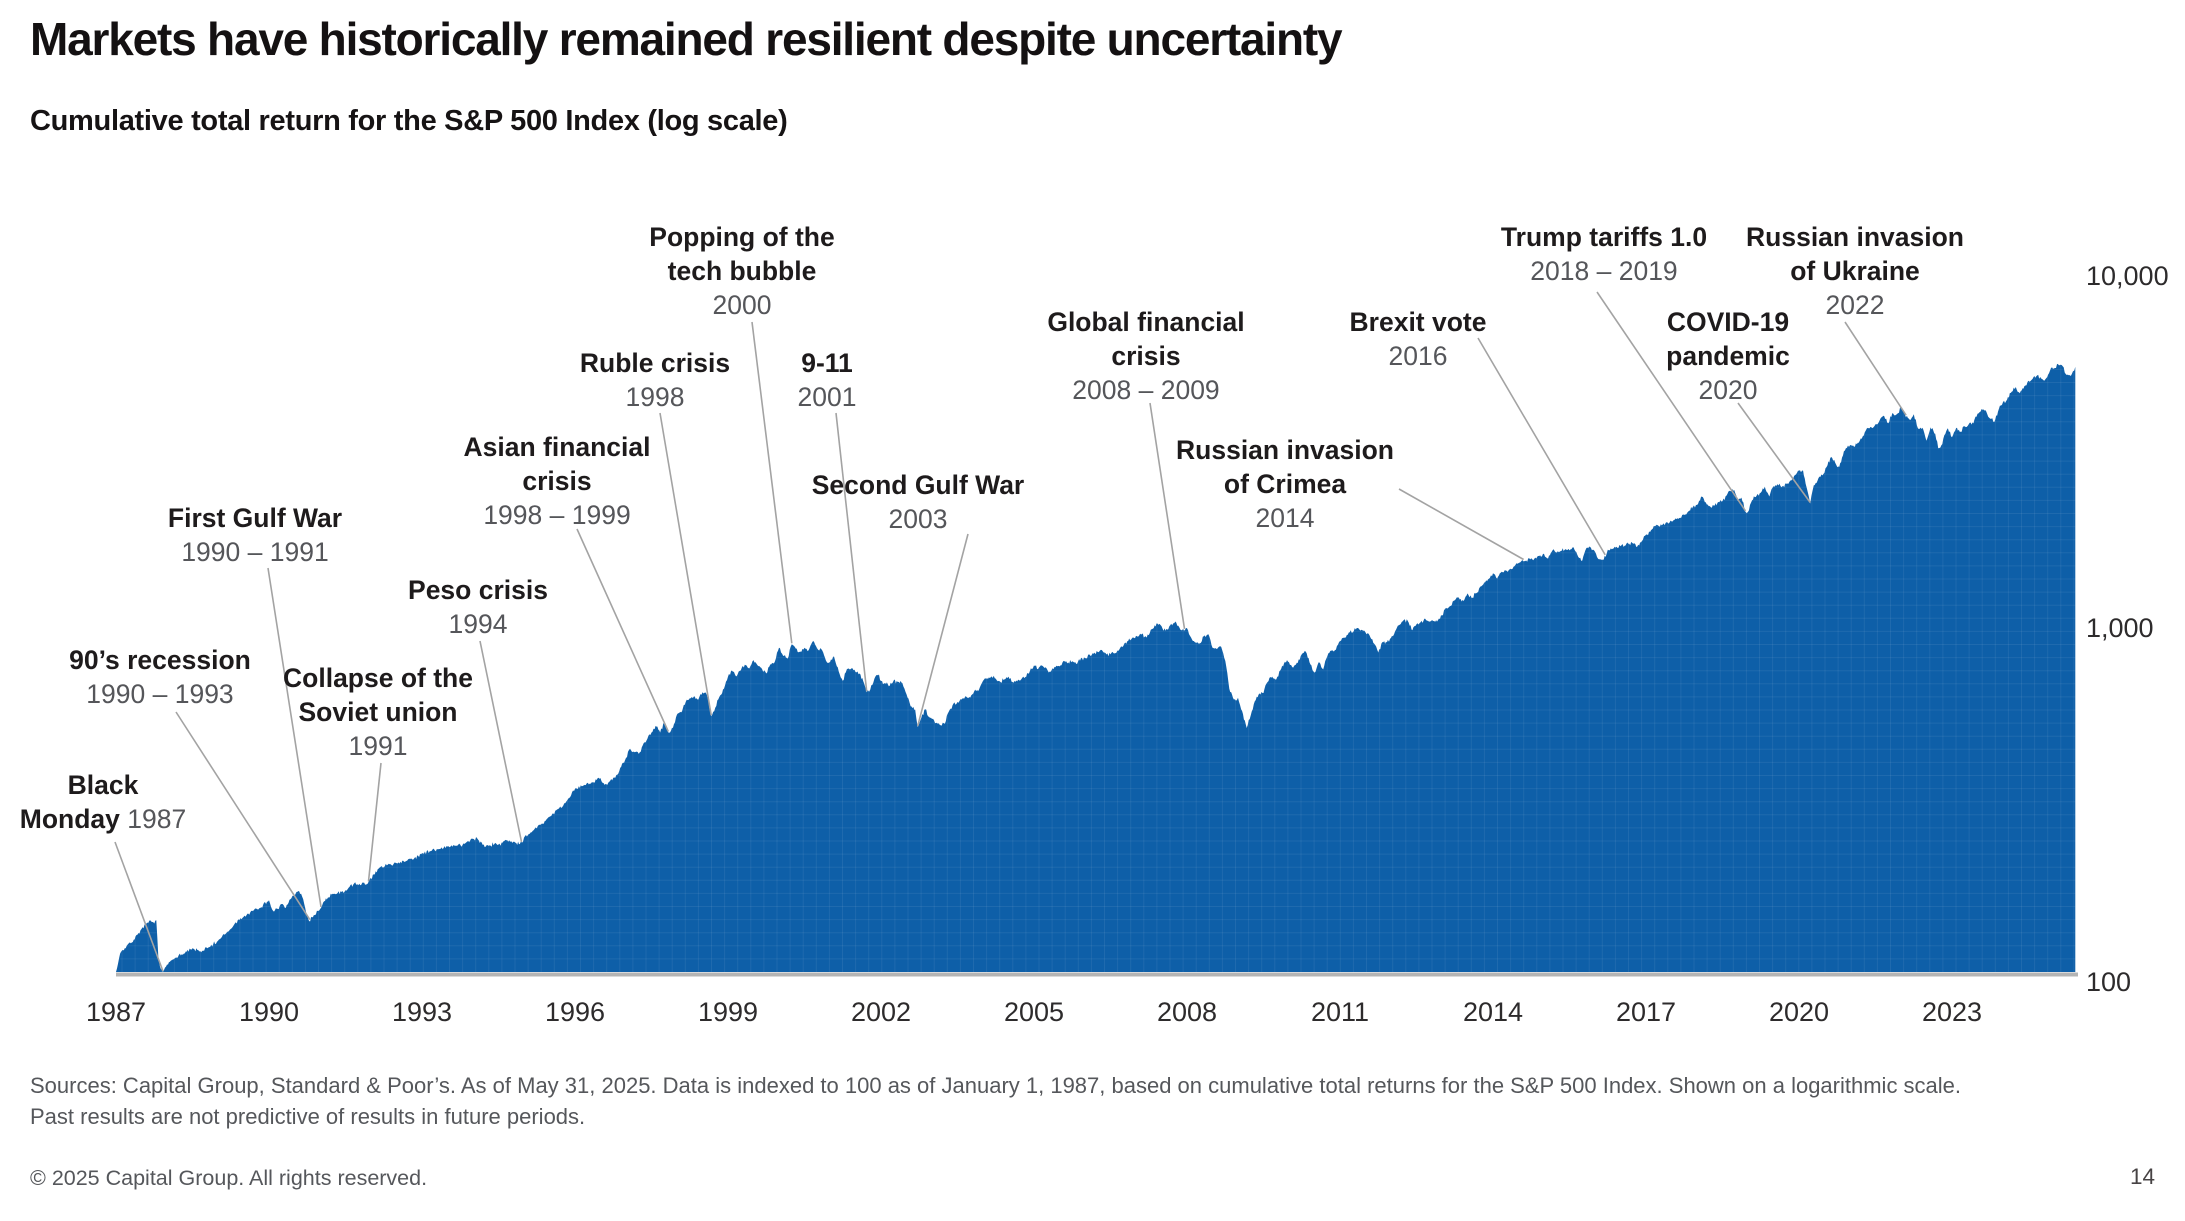 The image size is (2185, 1221). What do you see at coordinates (728, 1012) in the screenshot?
I see `x-tick-1999: 1999` at bounding box center [728, 1012].